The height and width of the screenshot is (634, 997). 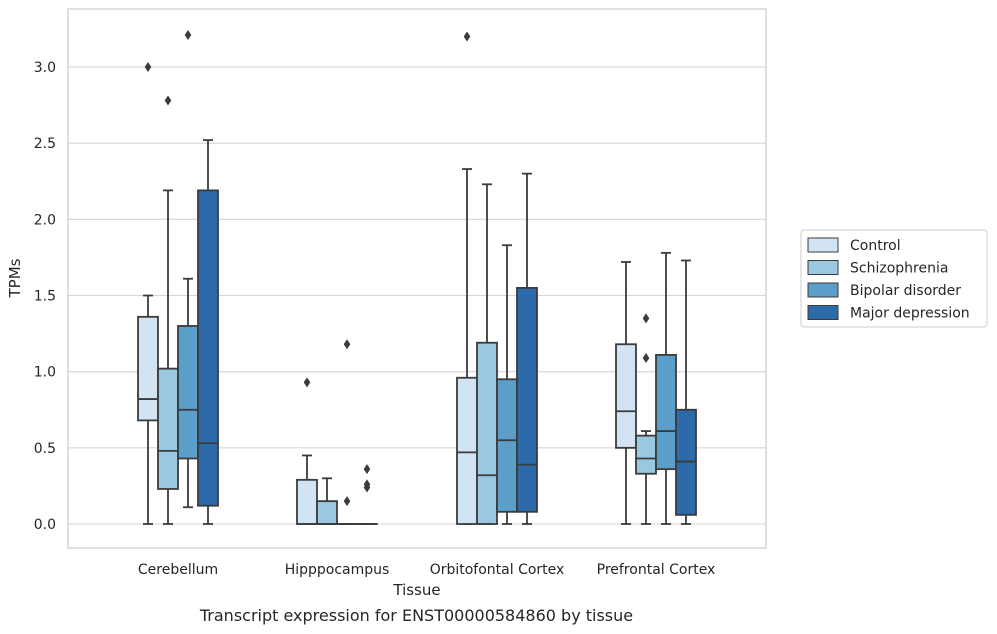 What do you see at coordinates (45, 449) in the screenshot?
I see `y-tick-label: 0.5` at bounding box center [45, 449].